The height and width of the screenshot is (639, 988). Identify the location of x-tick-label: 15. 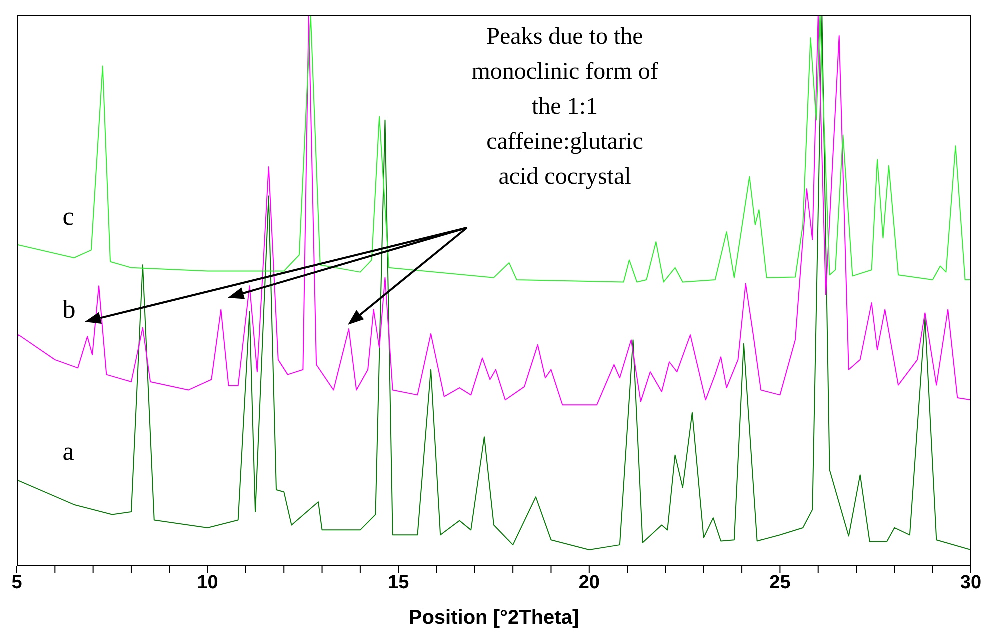
(399, 583).